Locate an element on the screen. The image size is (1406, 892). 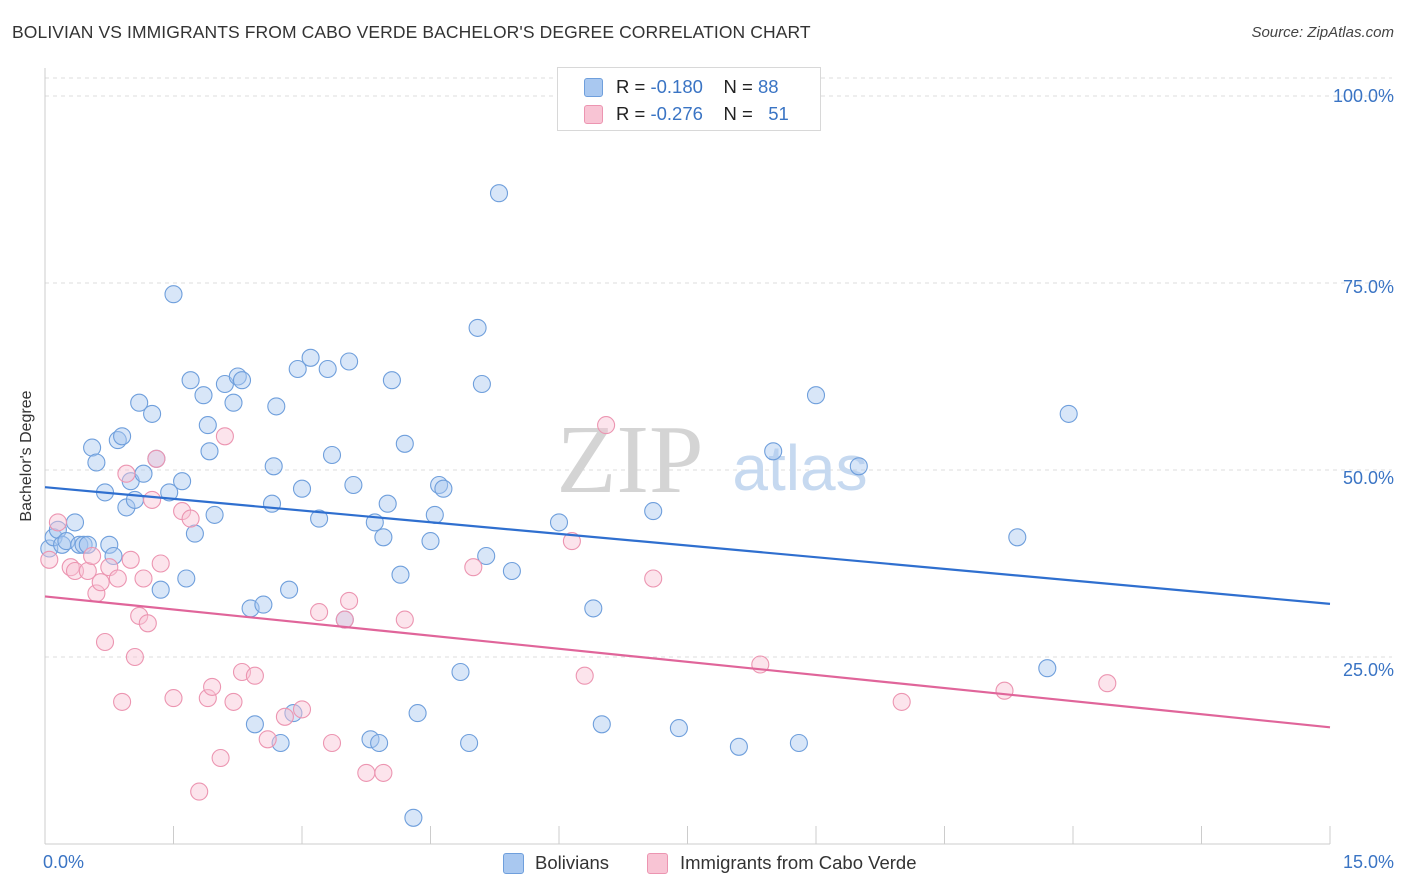
trend-line-bolivians is located at coordinates (687, 545).